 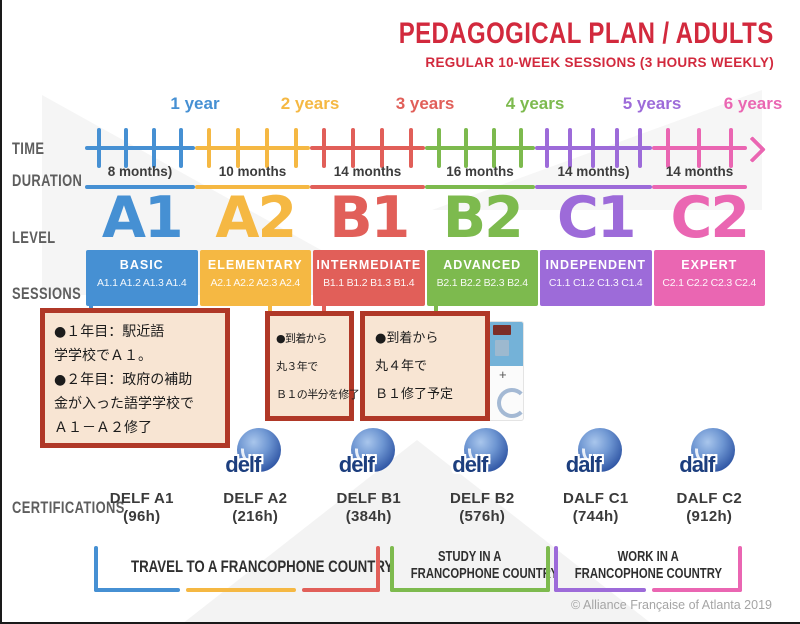 I want to click on cert-name: DELF A1, so click(x=141, y=498).